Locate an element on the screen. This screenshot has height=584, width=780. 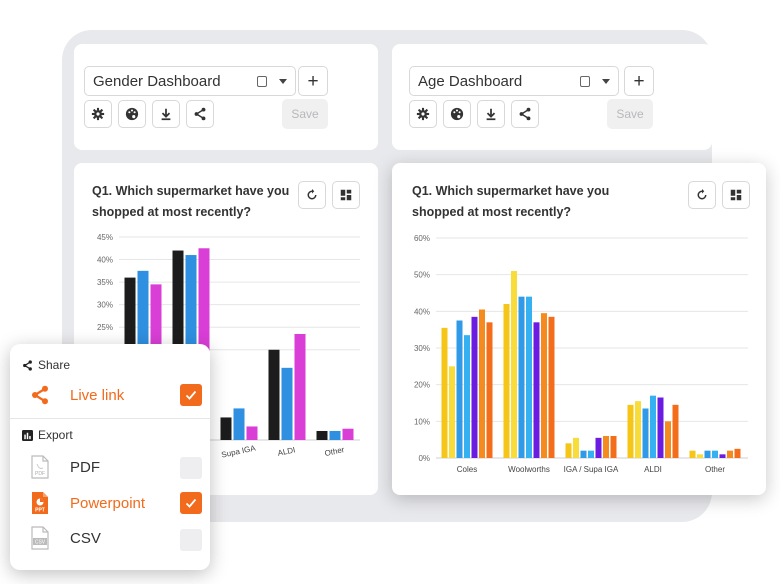
y-tick-label: 45% is located at coordinates (105, 237).